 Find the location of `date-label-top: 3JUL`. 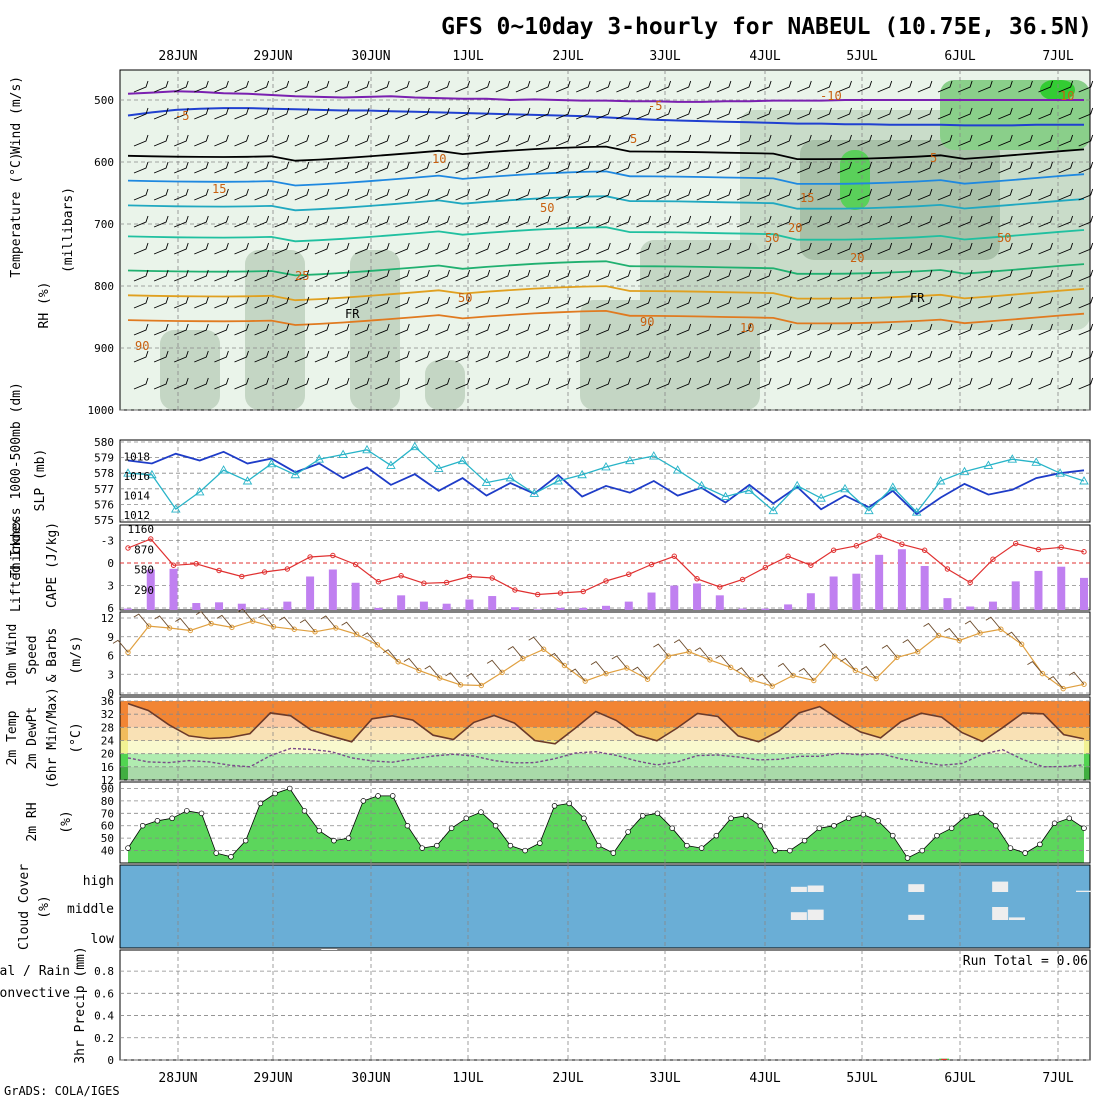

date-label-top: 3JUL is located at coordinates (664, 56).